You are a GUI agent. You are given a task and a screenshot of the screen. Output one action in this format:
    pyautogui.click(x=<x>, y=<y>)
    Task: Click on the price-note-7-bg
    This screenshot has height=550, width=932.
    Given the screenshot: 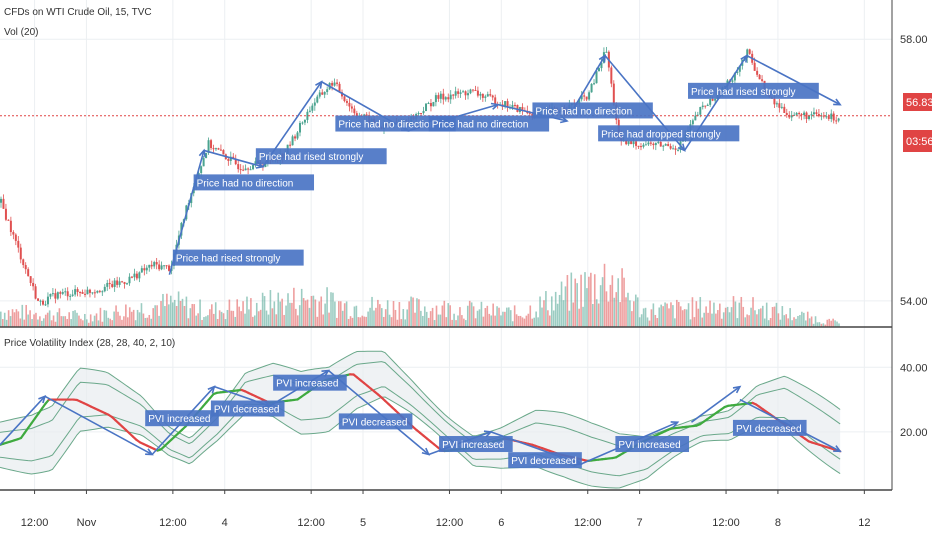 What is the action you would take?
    pyautogui.click(x=753, y=90)
    